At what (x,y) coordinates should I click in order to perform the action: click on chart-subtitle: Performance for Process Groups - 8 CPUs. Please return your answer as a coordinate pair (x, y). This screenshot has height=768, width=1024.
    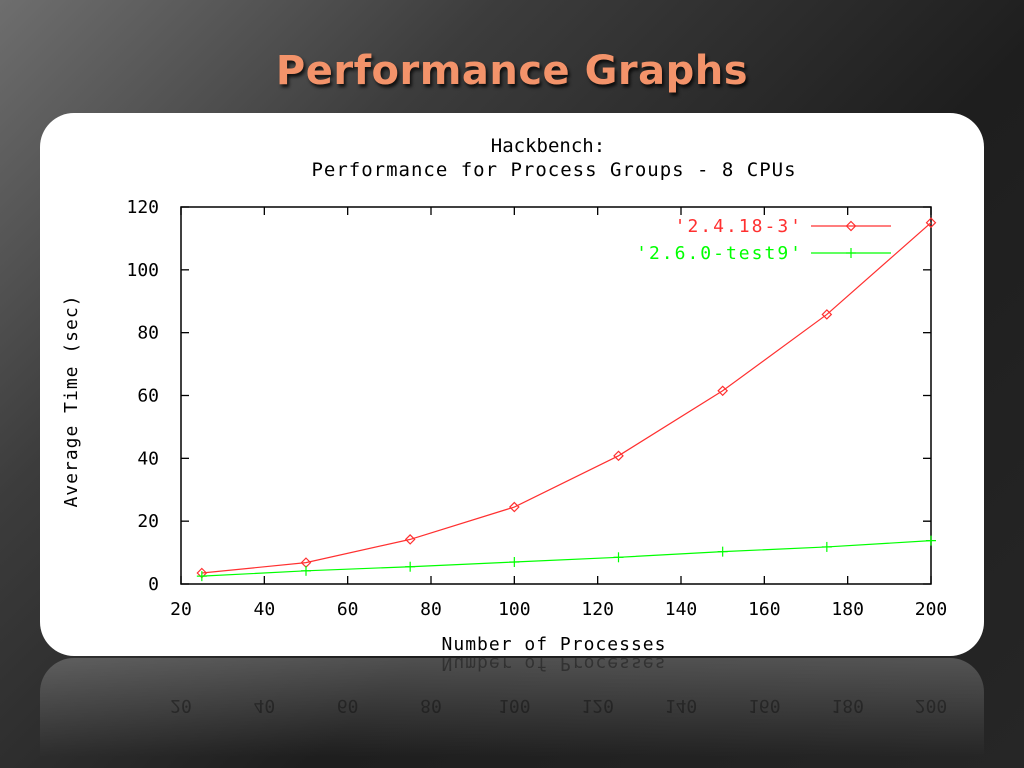
    Looking at the image, I should click on (553, 170).